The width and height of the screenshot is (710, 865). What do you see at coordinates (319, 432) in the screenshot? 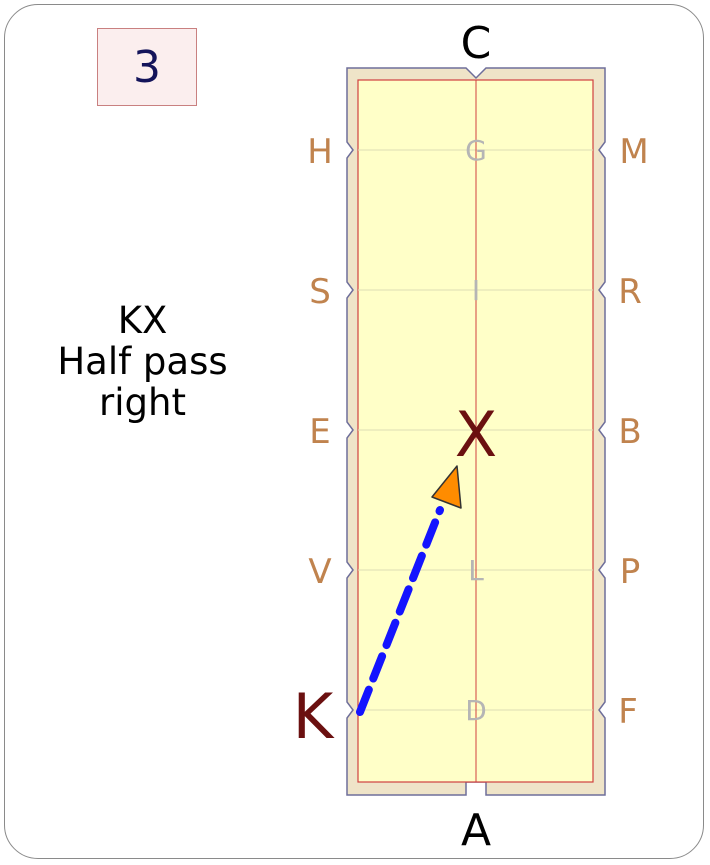
I see `letter-e: E` at bounding box center [319, 432].